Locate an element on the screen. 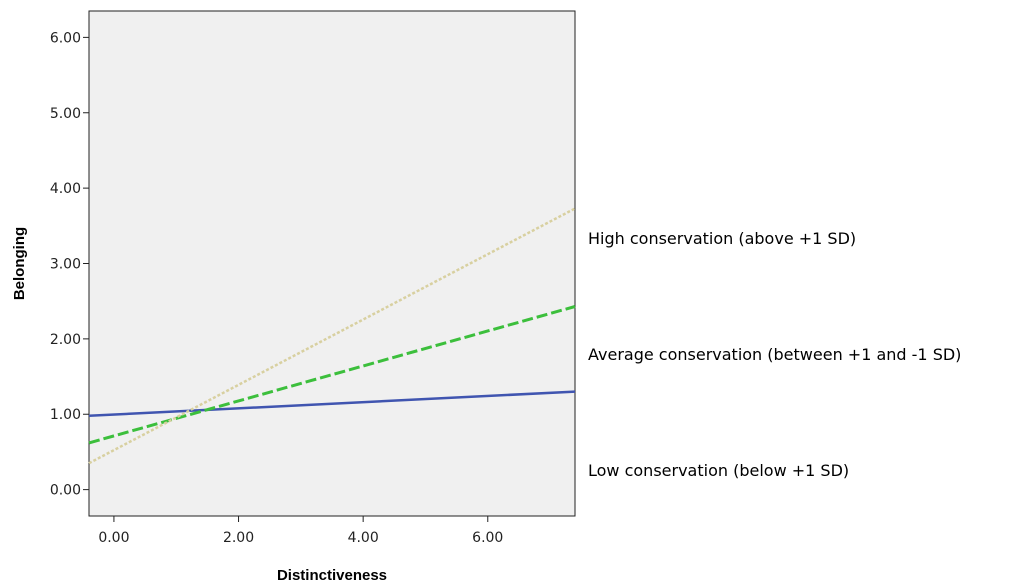  y-tick-label: 0.00 is located at coordinates (65, 491).